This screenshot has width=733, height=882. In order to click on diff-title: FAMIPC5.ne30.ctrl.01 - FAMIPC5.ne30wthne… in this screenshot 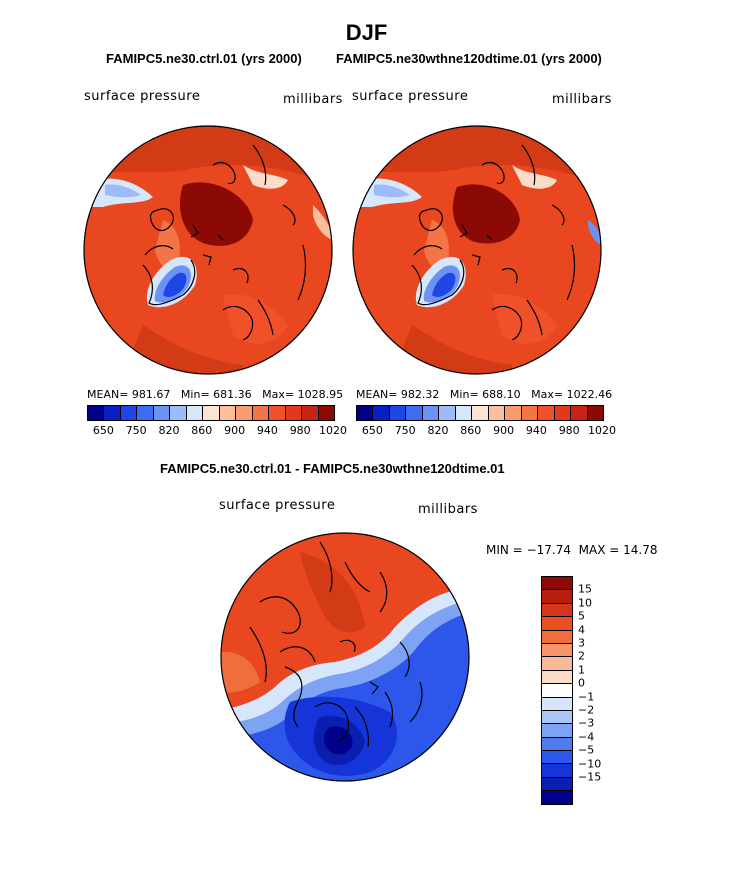, I will do `click(332, 468)`.